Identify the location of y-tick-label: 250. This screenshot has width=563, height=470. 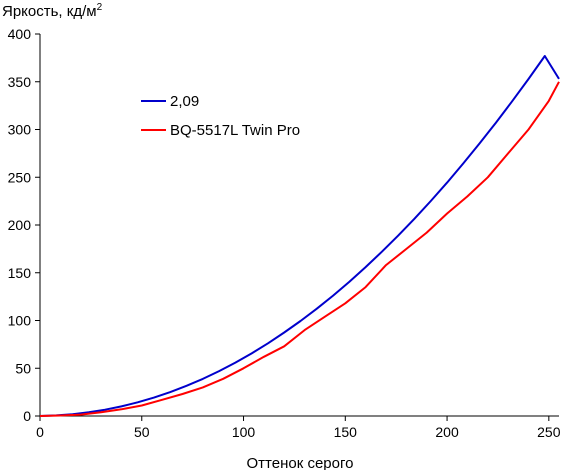
(20, 177).